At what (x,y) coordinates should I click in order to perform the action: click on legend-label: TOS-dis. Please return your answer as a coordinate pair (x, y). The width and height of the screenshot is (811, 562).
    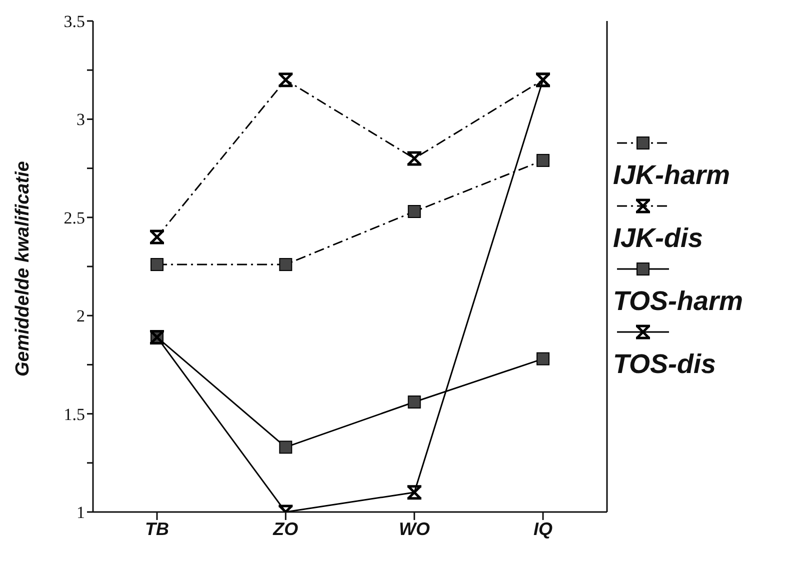
    Looking at the image, I should click on (665, 364).